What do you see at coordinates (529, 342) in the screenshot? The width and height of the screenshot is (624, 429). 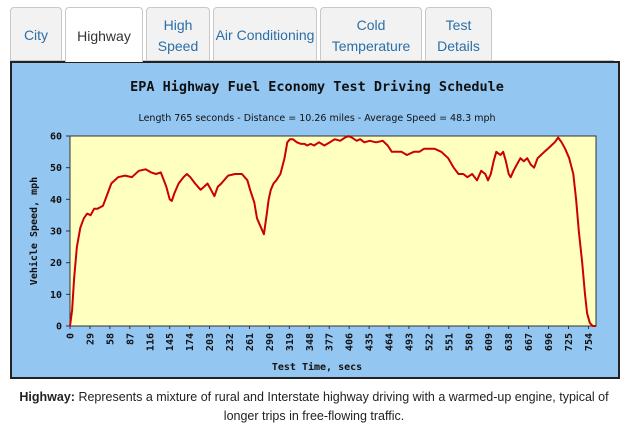 I see `x-tick-label: 667` at bounding box center [529, 342].